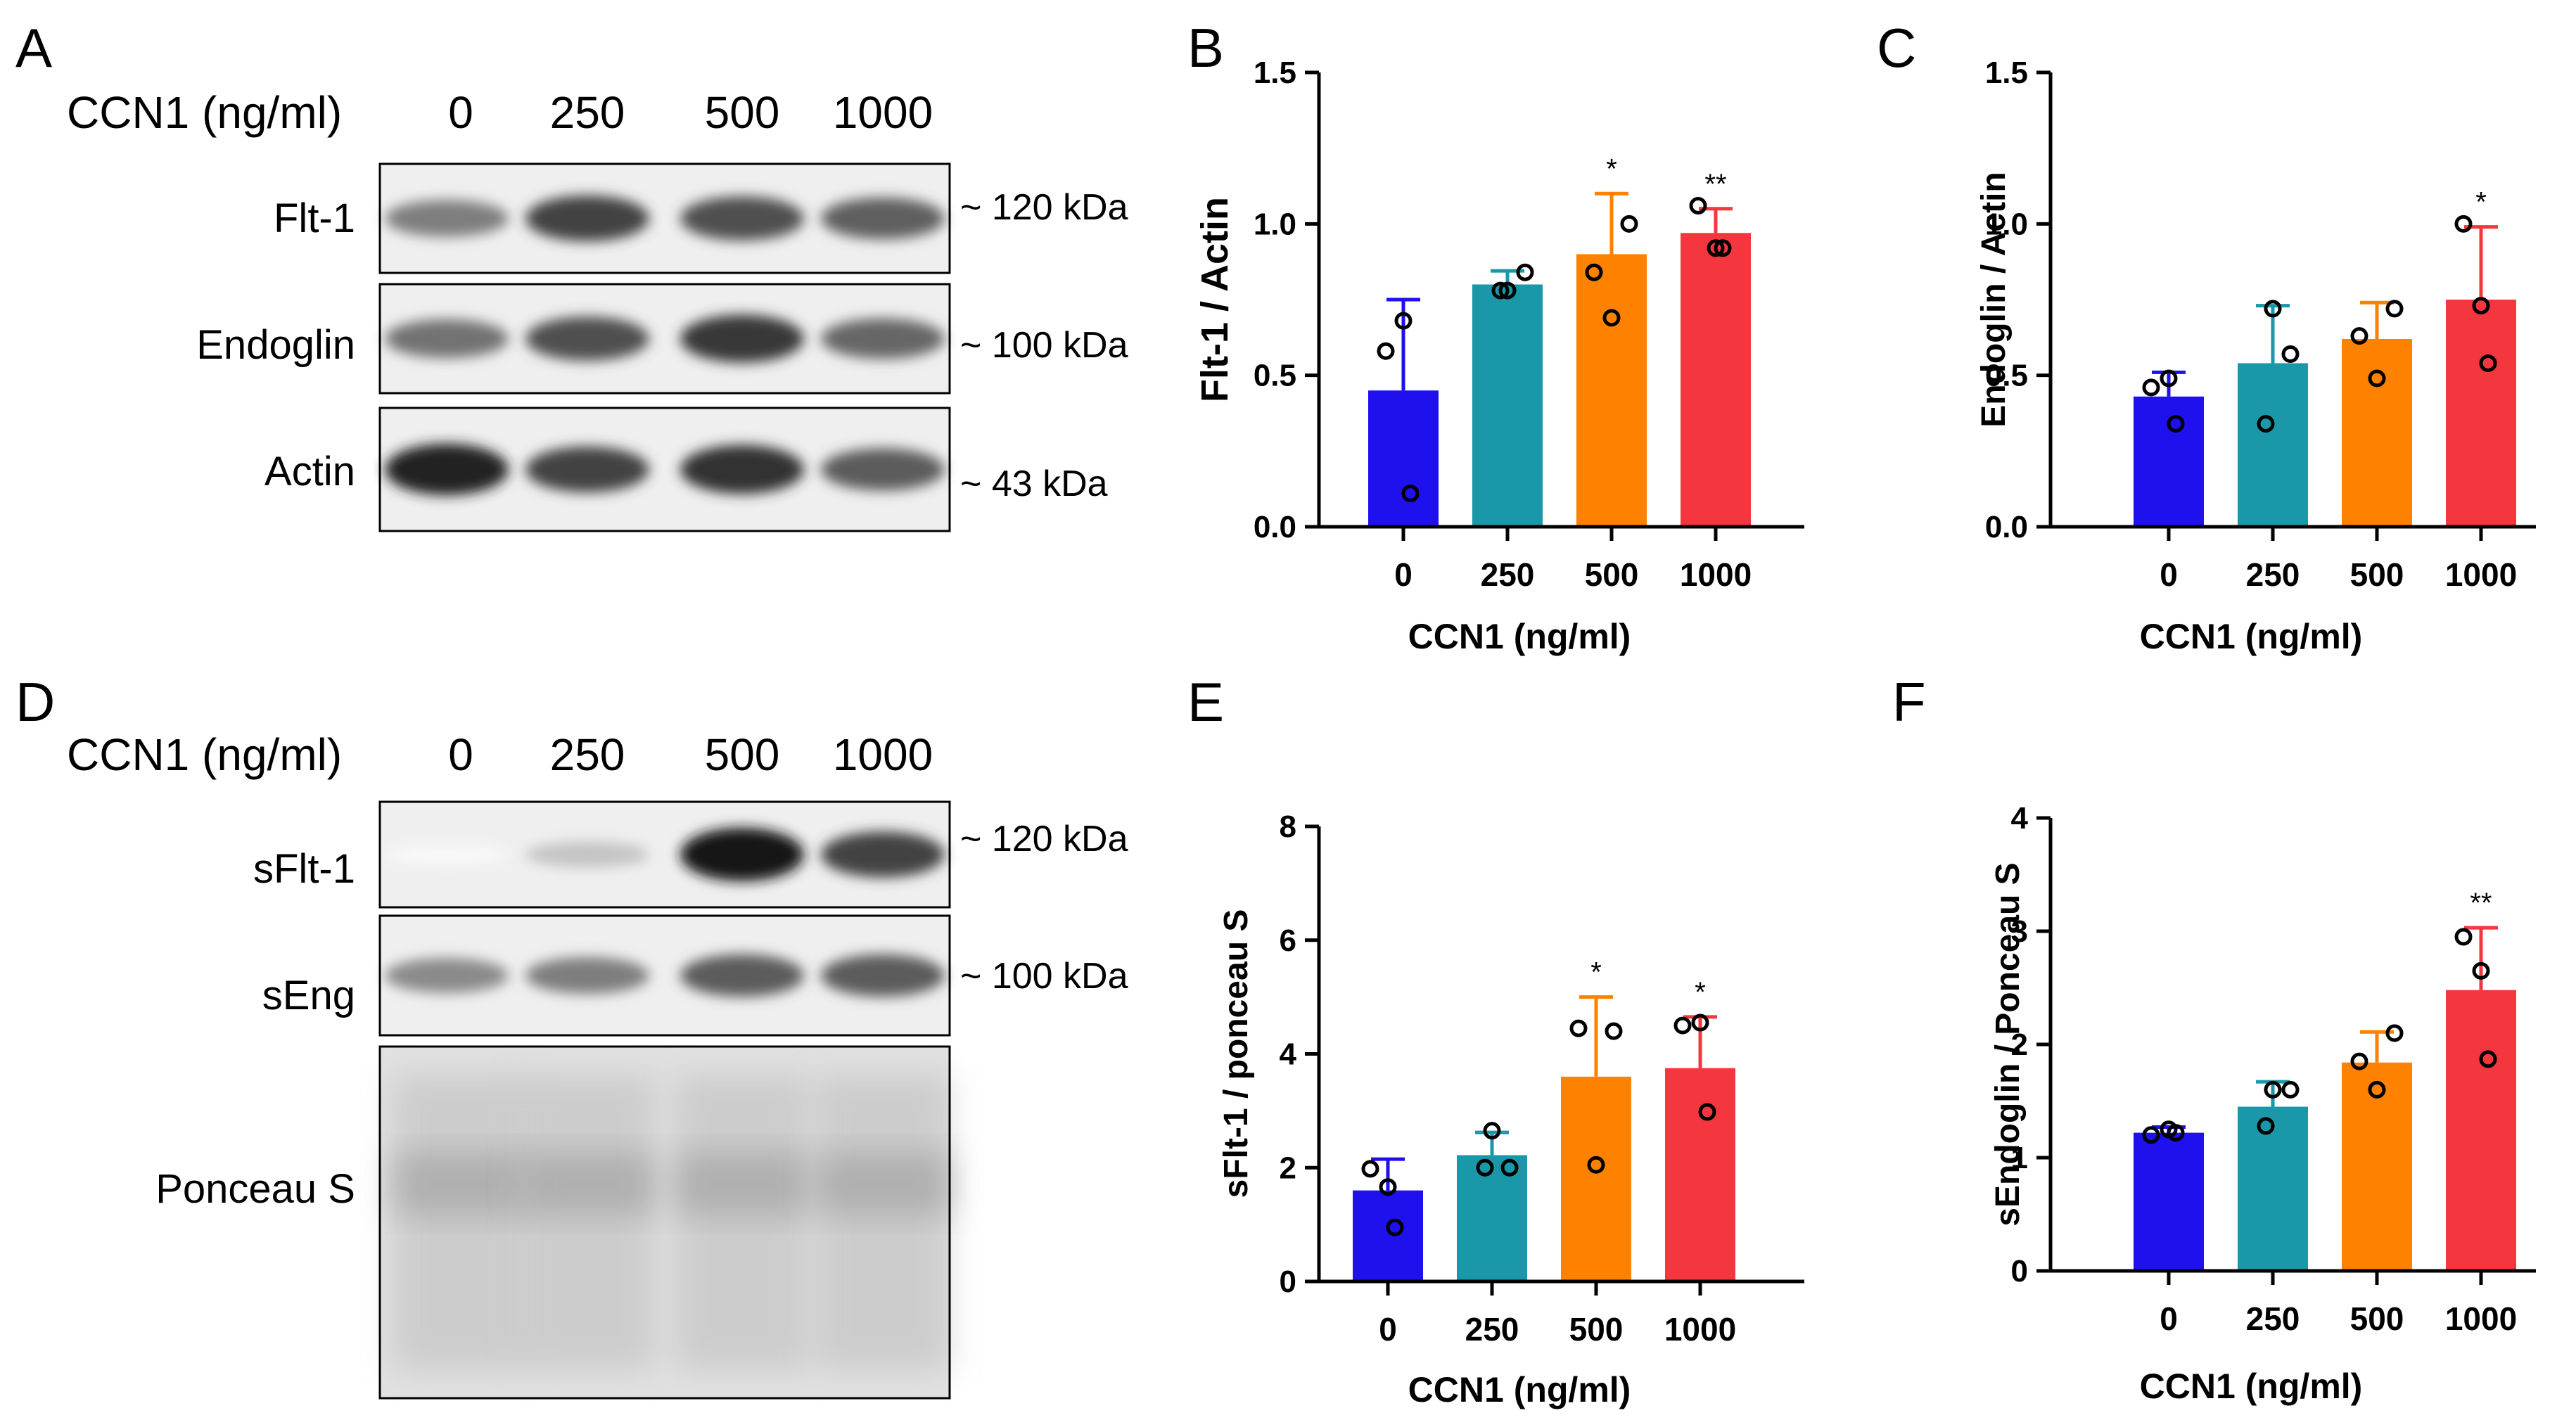 This screenshot has width=2576, height=1420. Describe the element at coordinates (2006, 73) in the screenshot. I see `y-tick-label: 1.5` at that location.